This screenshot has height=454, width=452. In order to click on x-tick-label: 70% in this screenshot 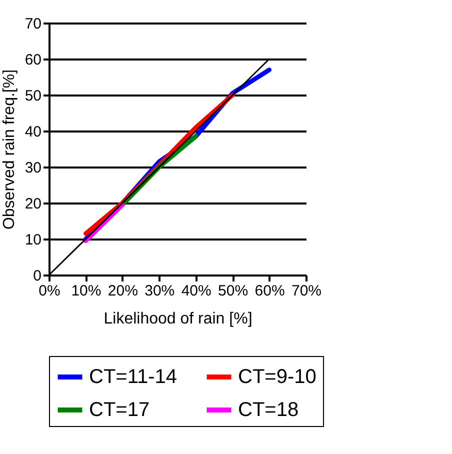, I will do `click(306, 291)`.